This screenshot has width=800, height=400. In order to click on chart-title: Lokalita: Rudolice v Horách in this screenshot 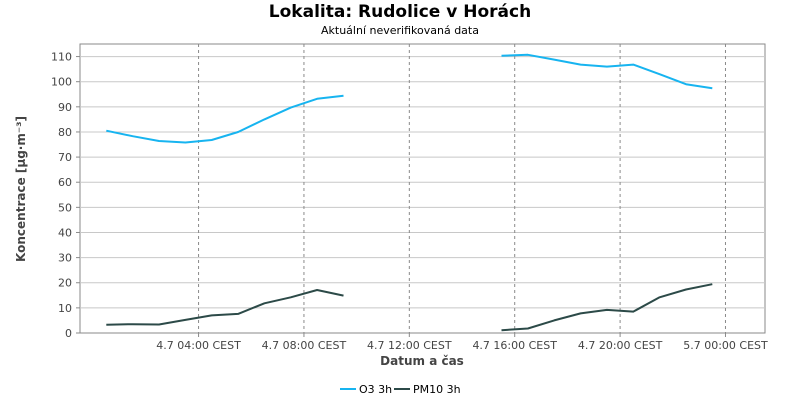, I will do `click(400, 12)`.